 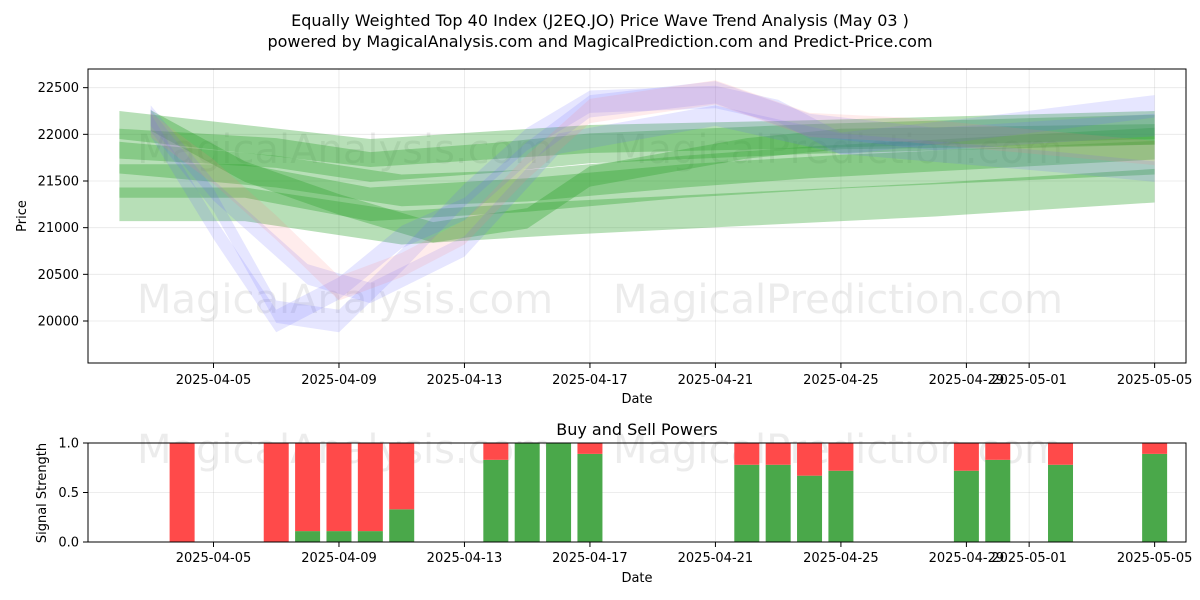 What do you see at coordinates (58, 135) in the screenshot?
I see `price-y-tick-label: 22000` at bounding box center [58, 135].